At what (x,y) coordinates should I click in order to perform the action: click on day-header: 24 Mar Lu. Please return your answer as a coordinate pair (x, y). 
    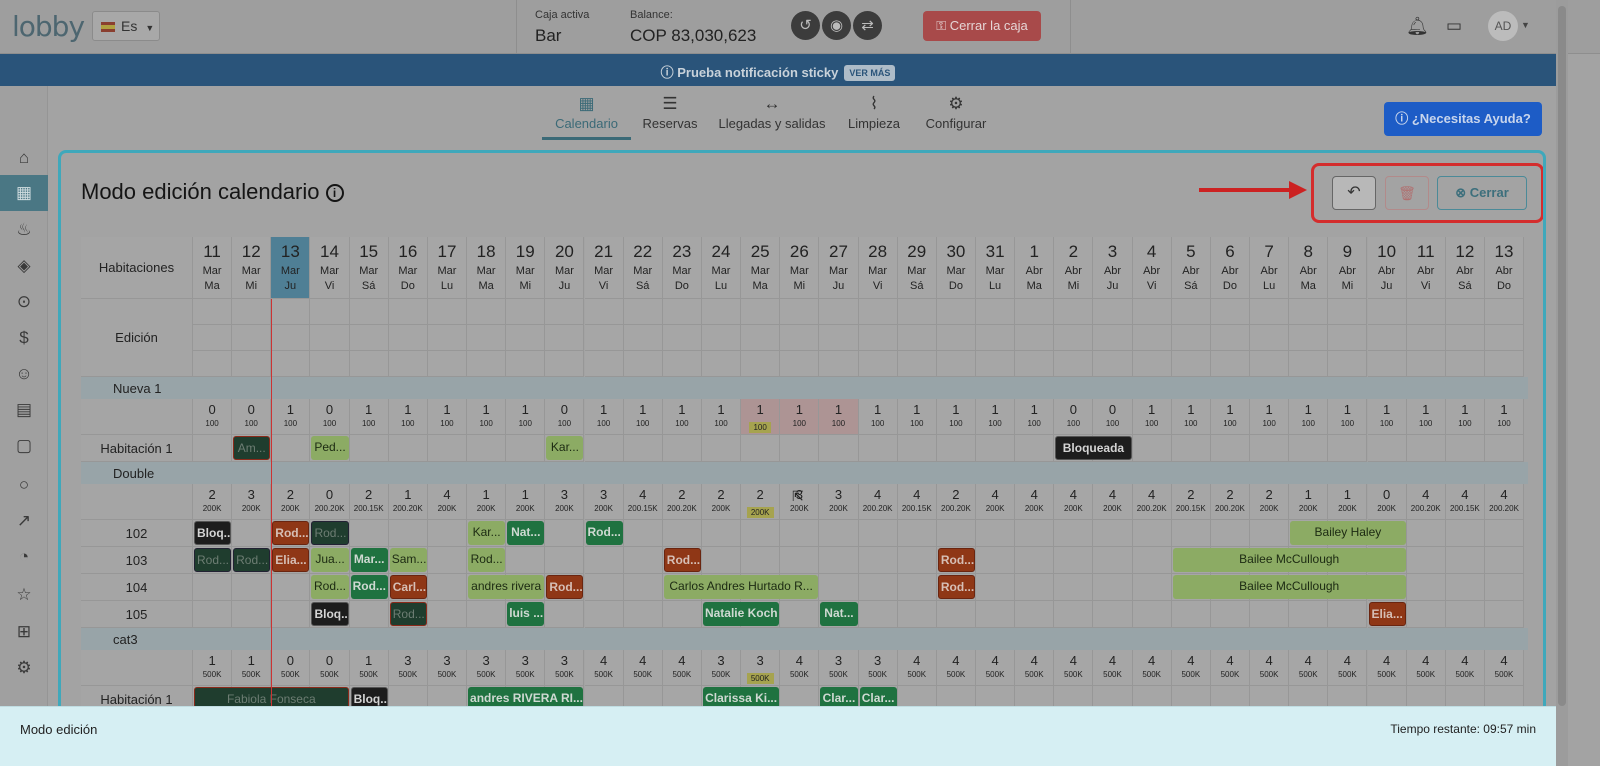
    Looking at the image, I should click on (721, 268).